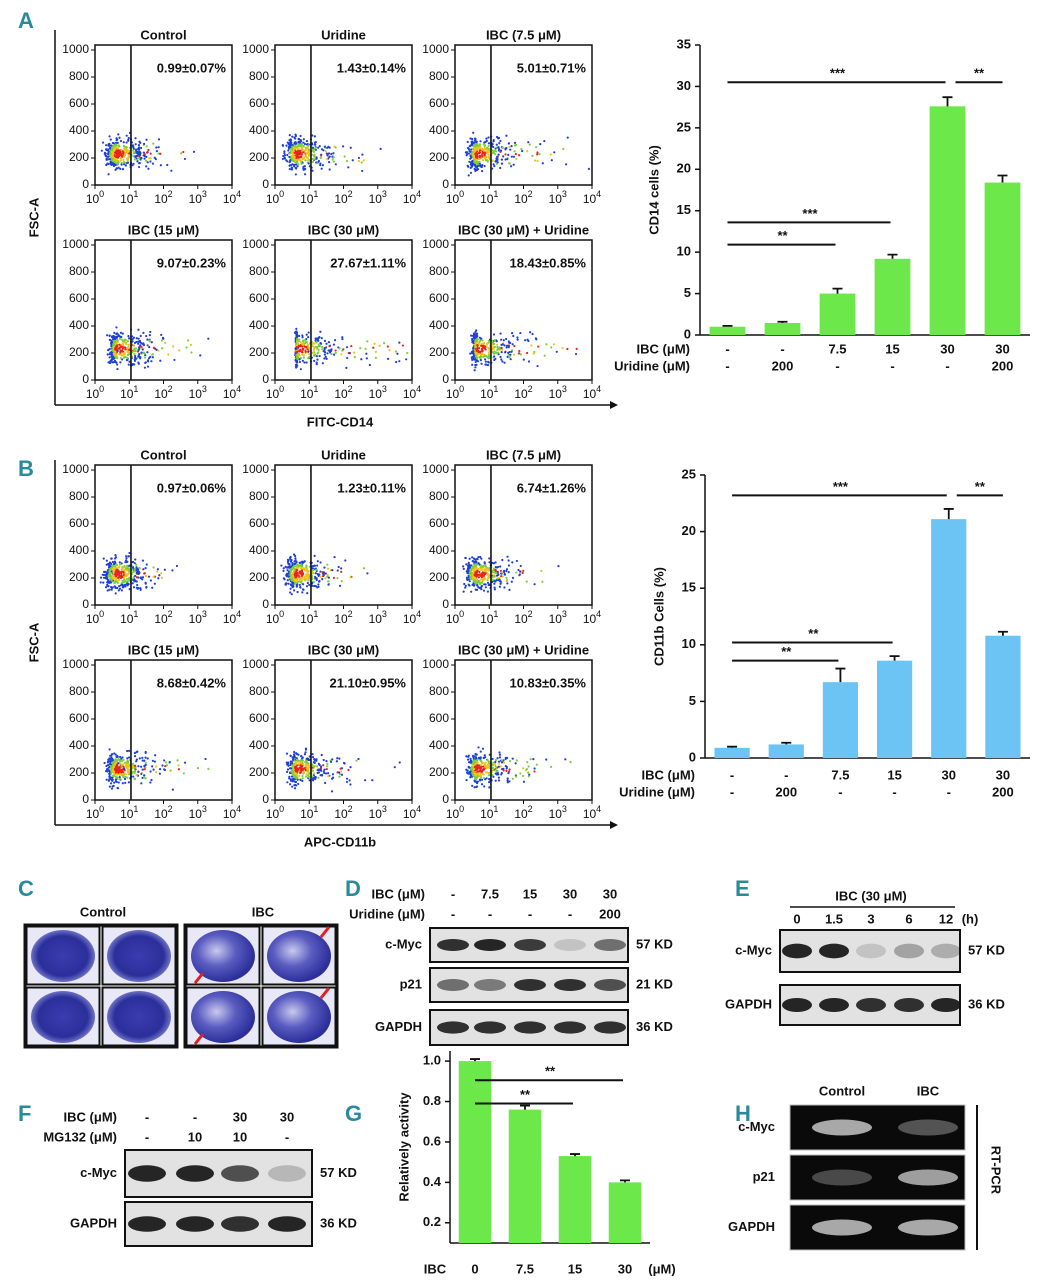 The width and height of the screenshot is (1051, 1280). Describe the element at coordinates (79, 76) in the screenshot. I see `y-tick-label: 800` at that location.